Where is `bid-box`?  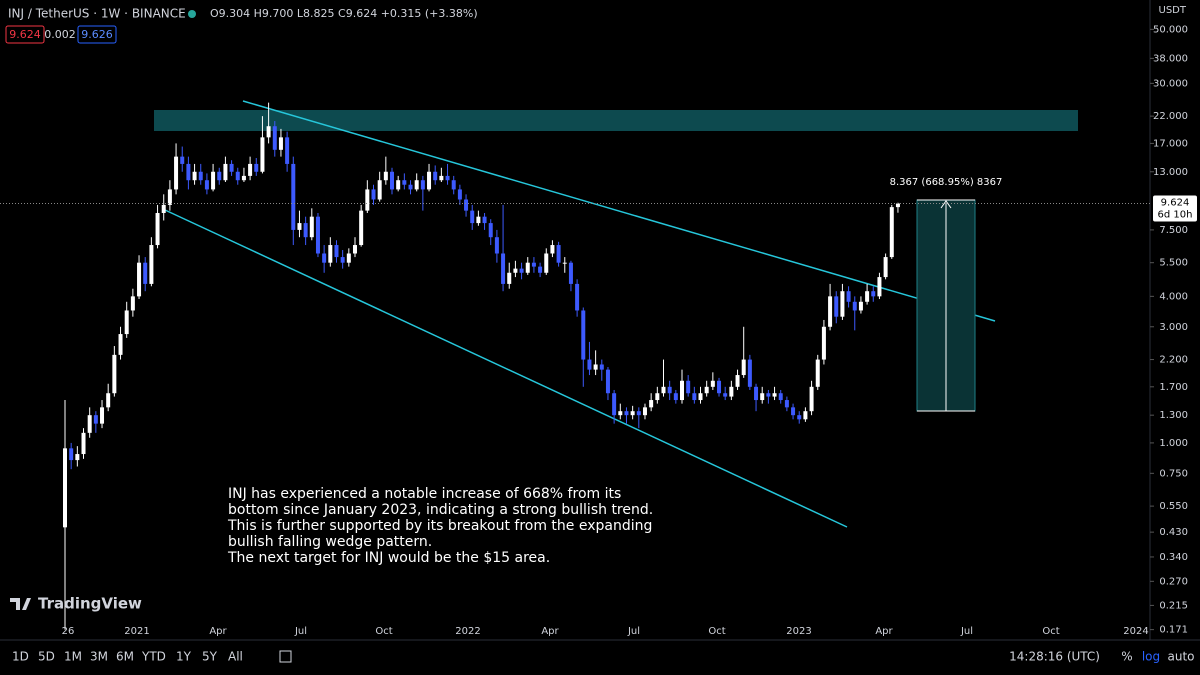 bid-box is located at coordinates (25, 34).